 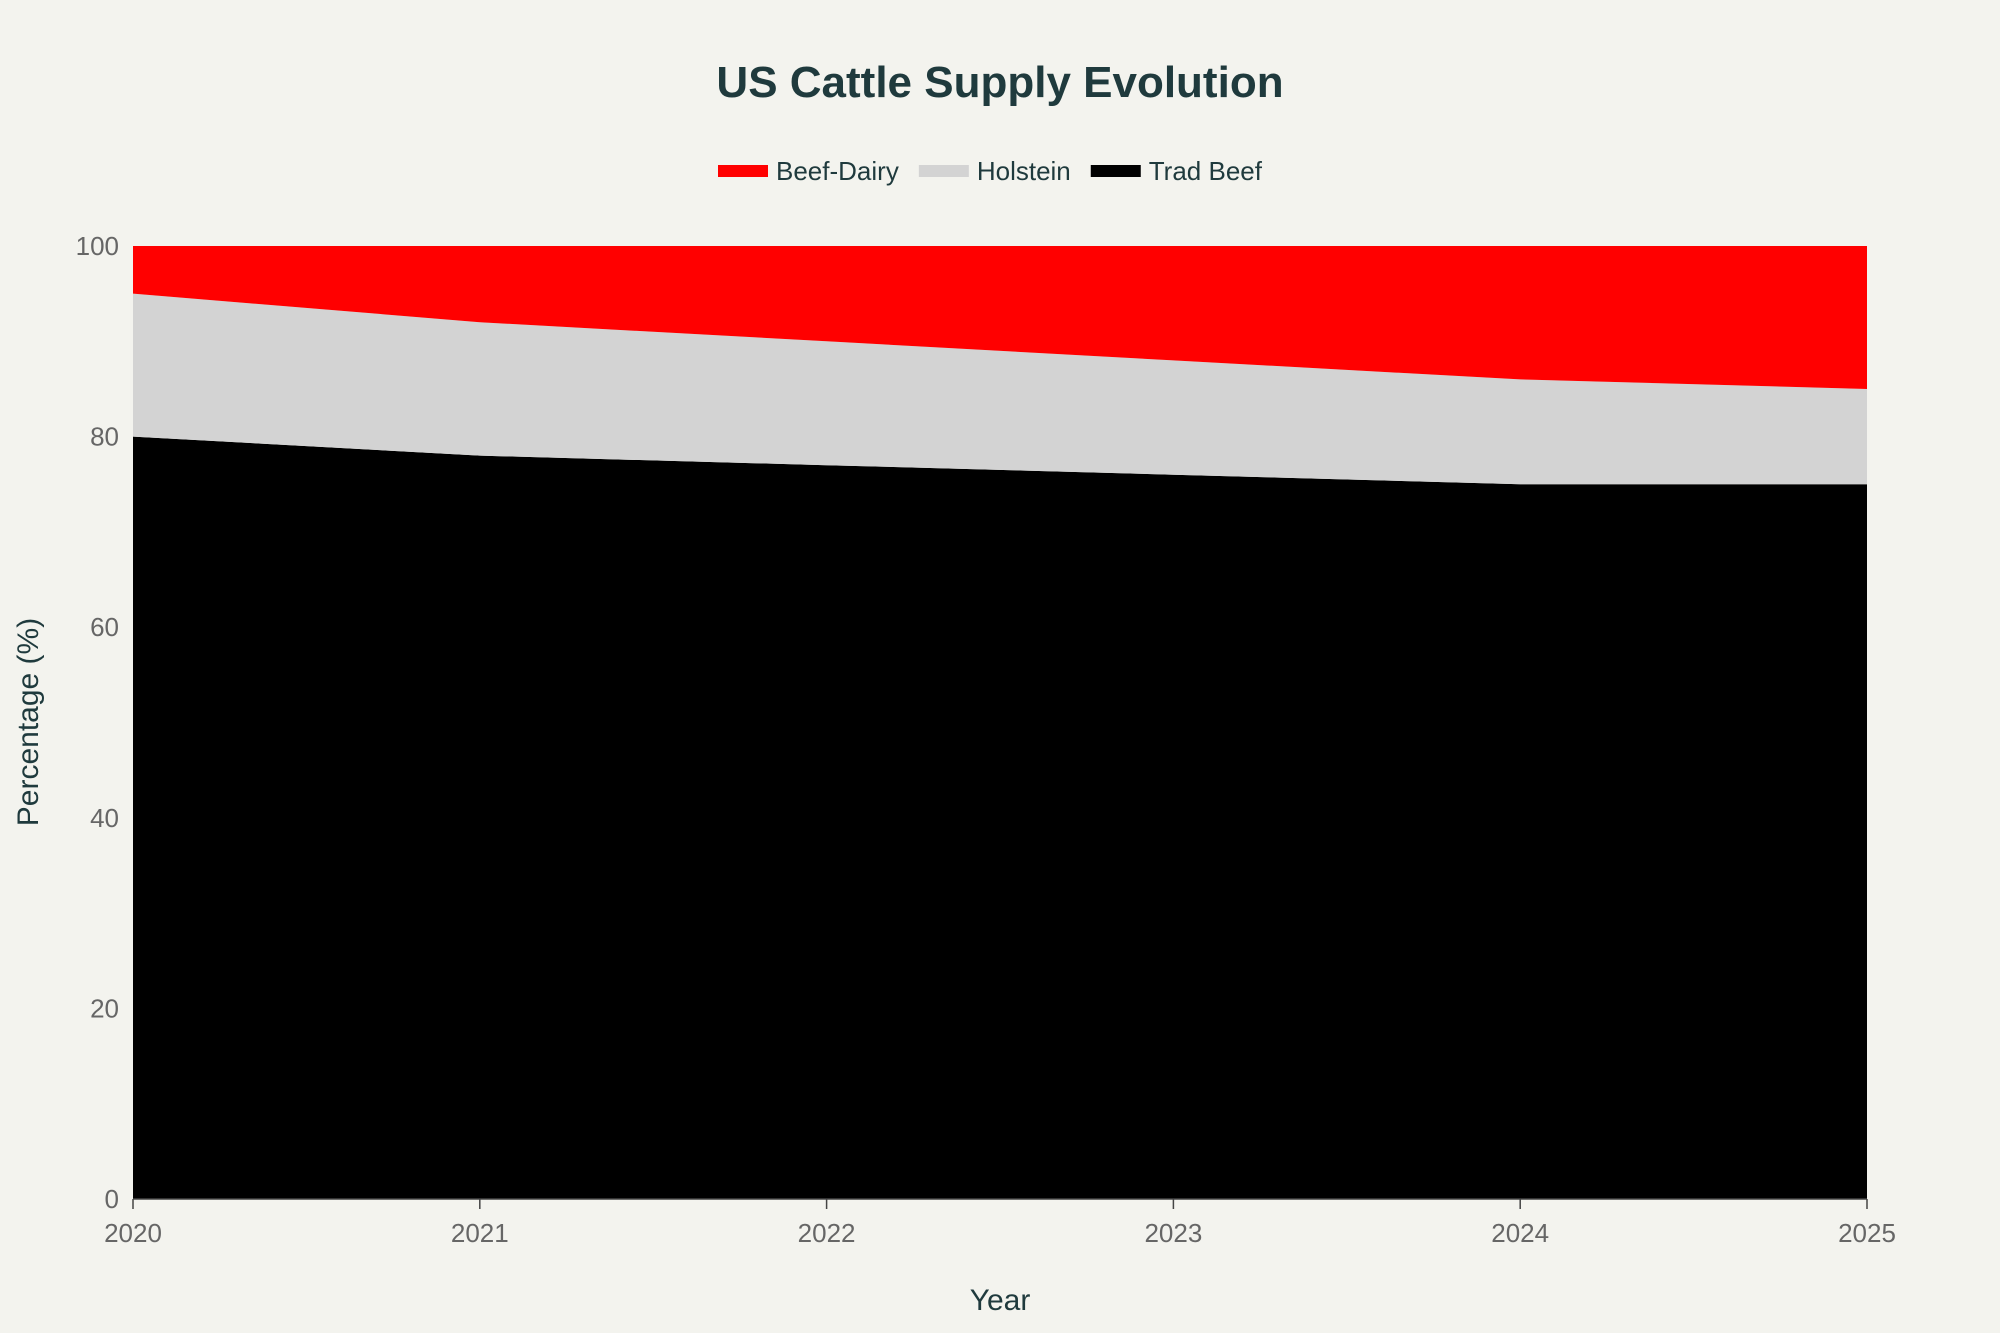 I want to click on y-tick-label: 60, so click(x=104, y=627).